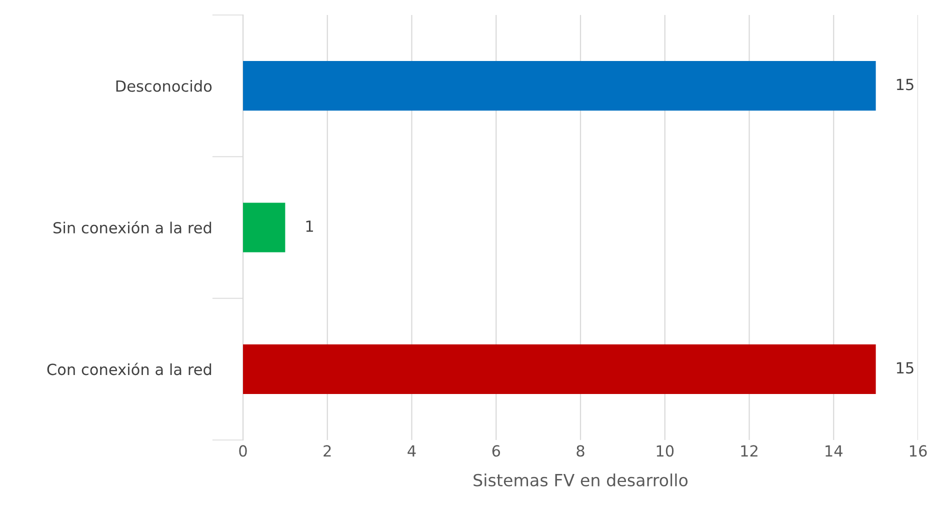  What do you see at coordinates (129, 369) in the screenshot?
I see `y-tick-label: Con conexión a la red` at bounding box center [129, 369].